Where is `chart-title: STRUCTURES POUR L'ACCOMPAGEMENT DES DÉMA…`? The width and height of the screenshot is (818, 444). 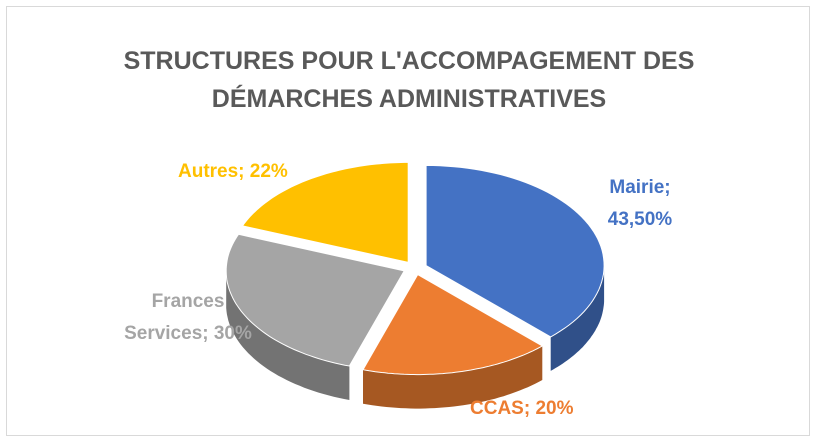 chart-title: STRUCTURES POUR L'ACCOMPAGEMENT DES DÉMA… is located at coordinates (409, 80).